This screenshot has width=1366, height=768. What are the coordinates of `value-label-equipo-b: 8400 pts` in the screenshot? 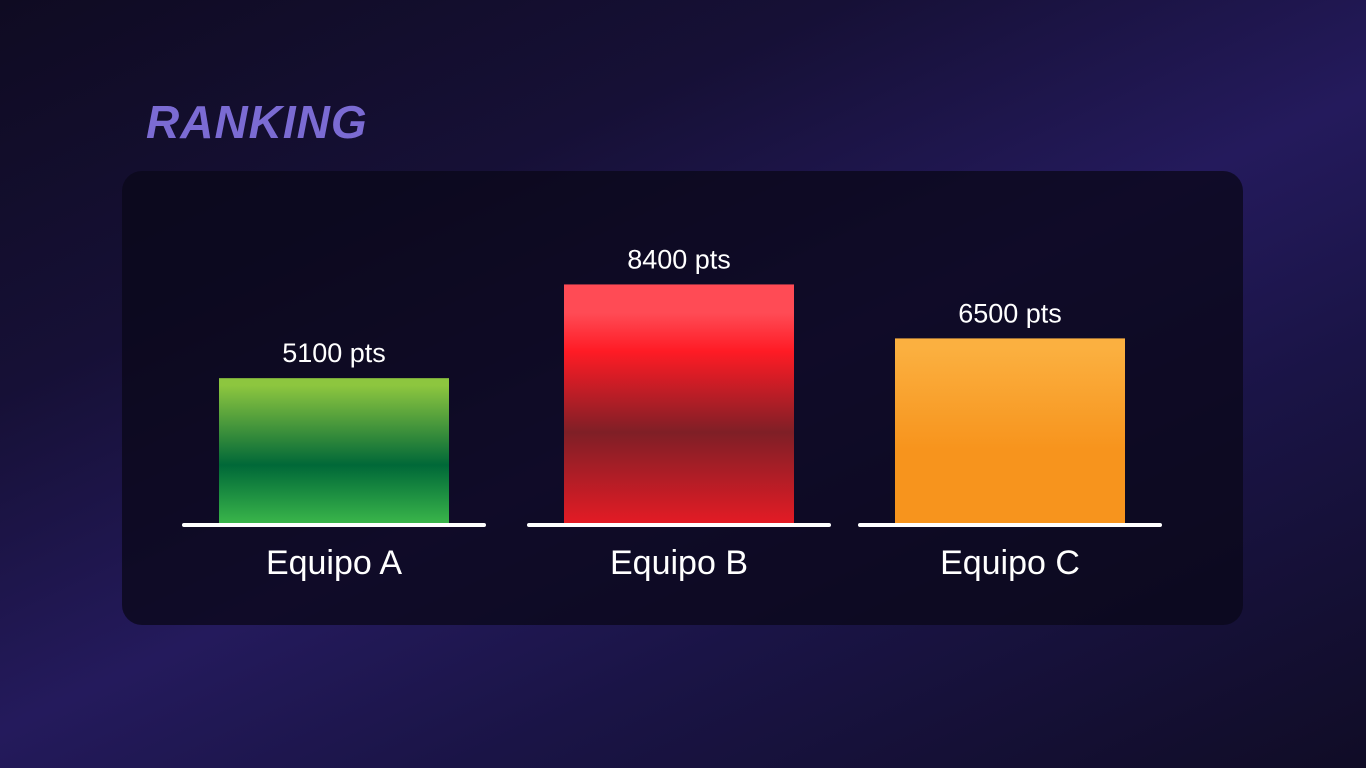 It's located at (679, 259).